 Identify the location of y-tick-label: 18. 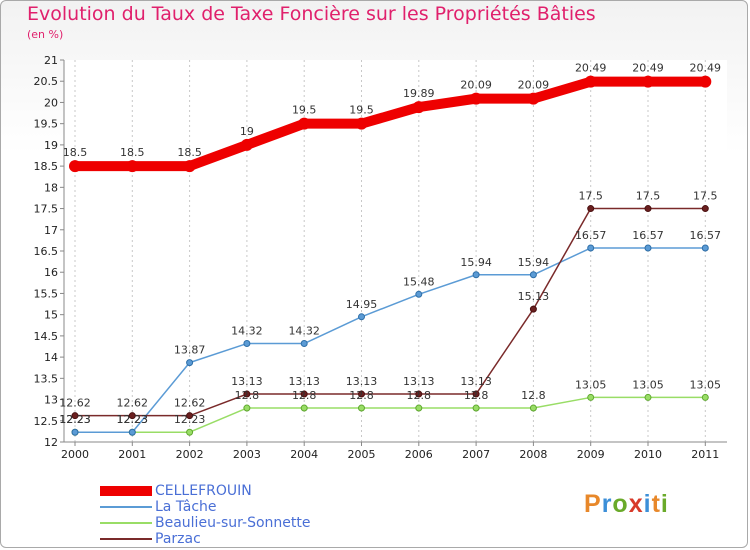
(51, 187).